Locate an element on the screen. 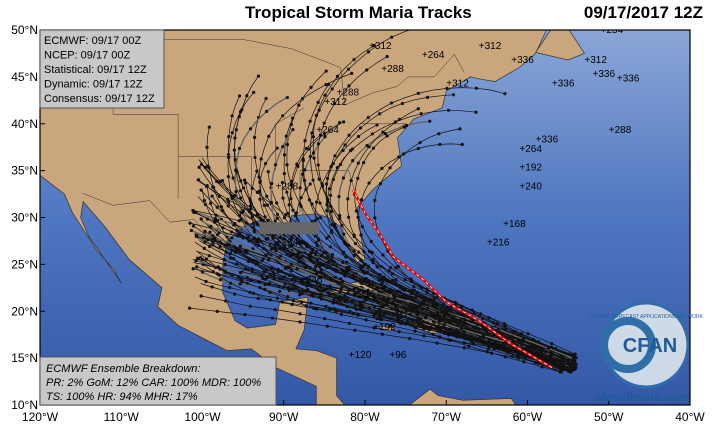 Image resolution: width=715 pixels, height=434 pixels. logo-url: cfanclimate.com is located at coordinates (642, 397).